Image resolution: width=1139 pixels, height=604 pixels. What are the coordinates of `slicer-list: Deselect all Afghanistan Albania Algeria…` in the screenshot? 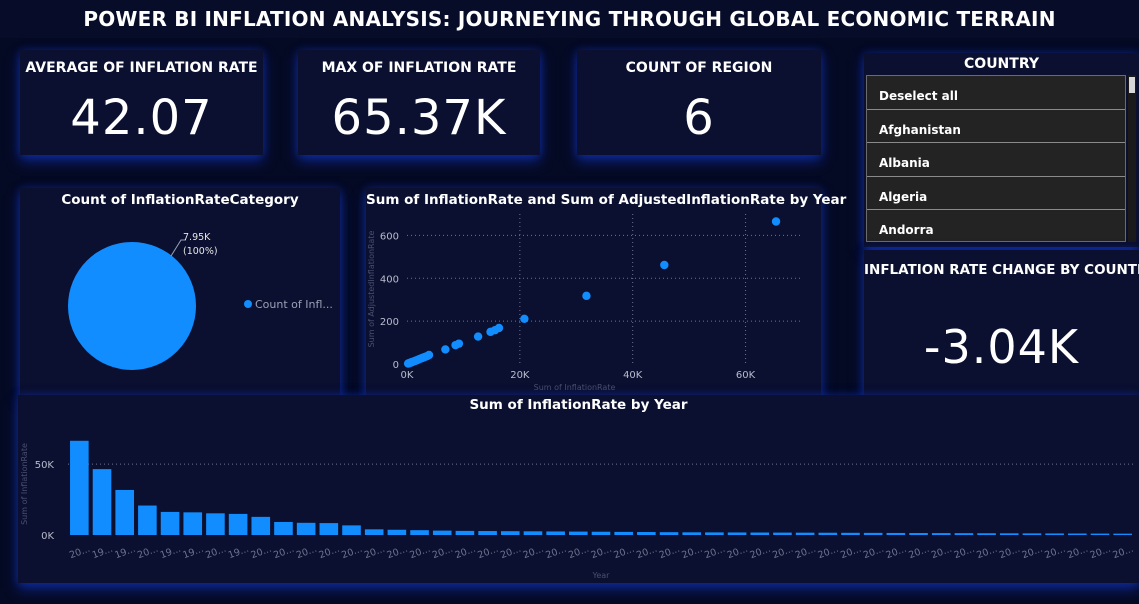 It's located at (996, 158).